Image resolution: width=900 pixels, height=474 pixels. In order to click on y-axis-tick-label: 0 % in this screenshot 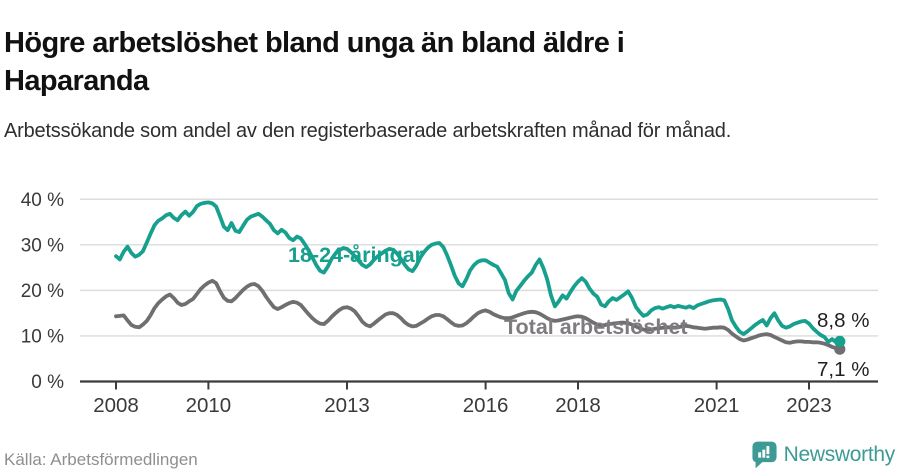, I will do `click(47, 382)`.